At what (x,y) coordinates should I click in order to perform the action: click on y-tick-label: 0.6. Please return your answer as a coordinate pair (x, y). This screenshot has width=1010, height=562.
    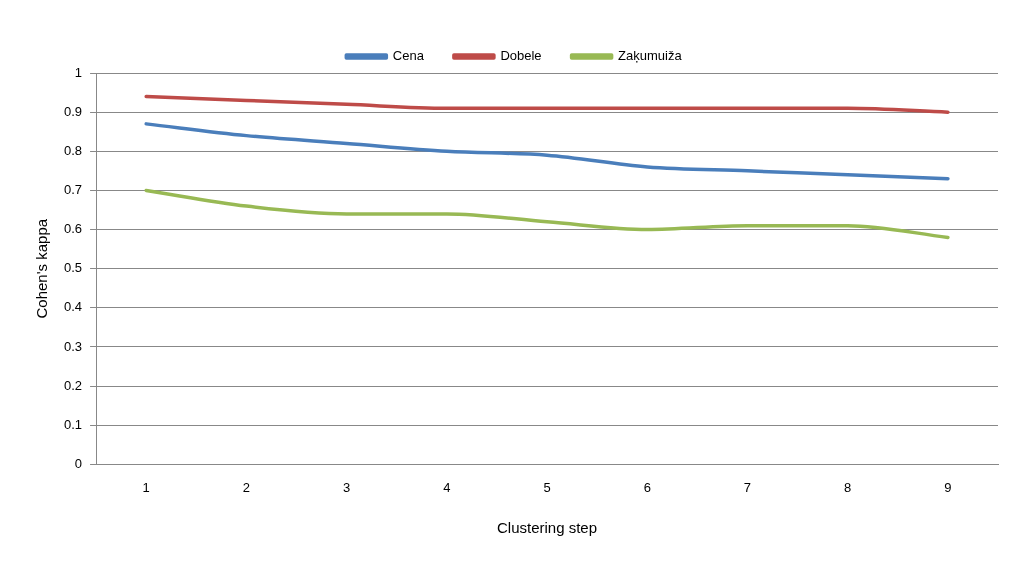
    Looking at the image, I should click on (73, 229).